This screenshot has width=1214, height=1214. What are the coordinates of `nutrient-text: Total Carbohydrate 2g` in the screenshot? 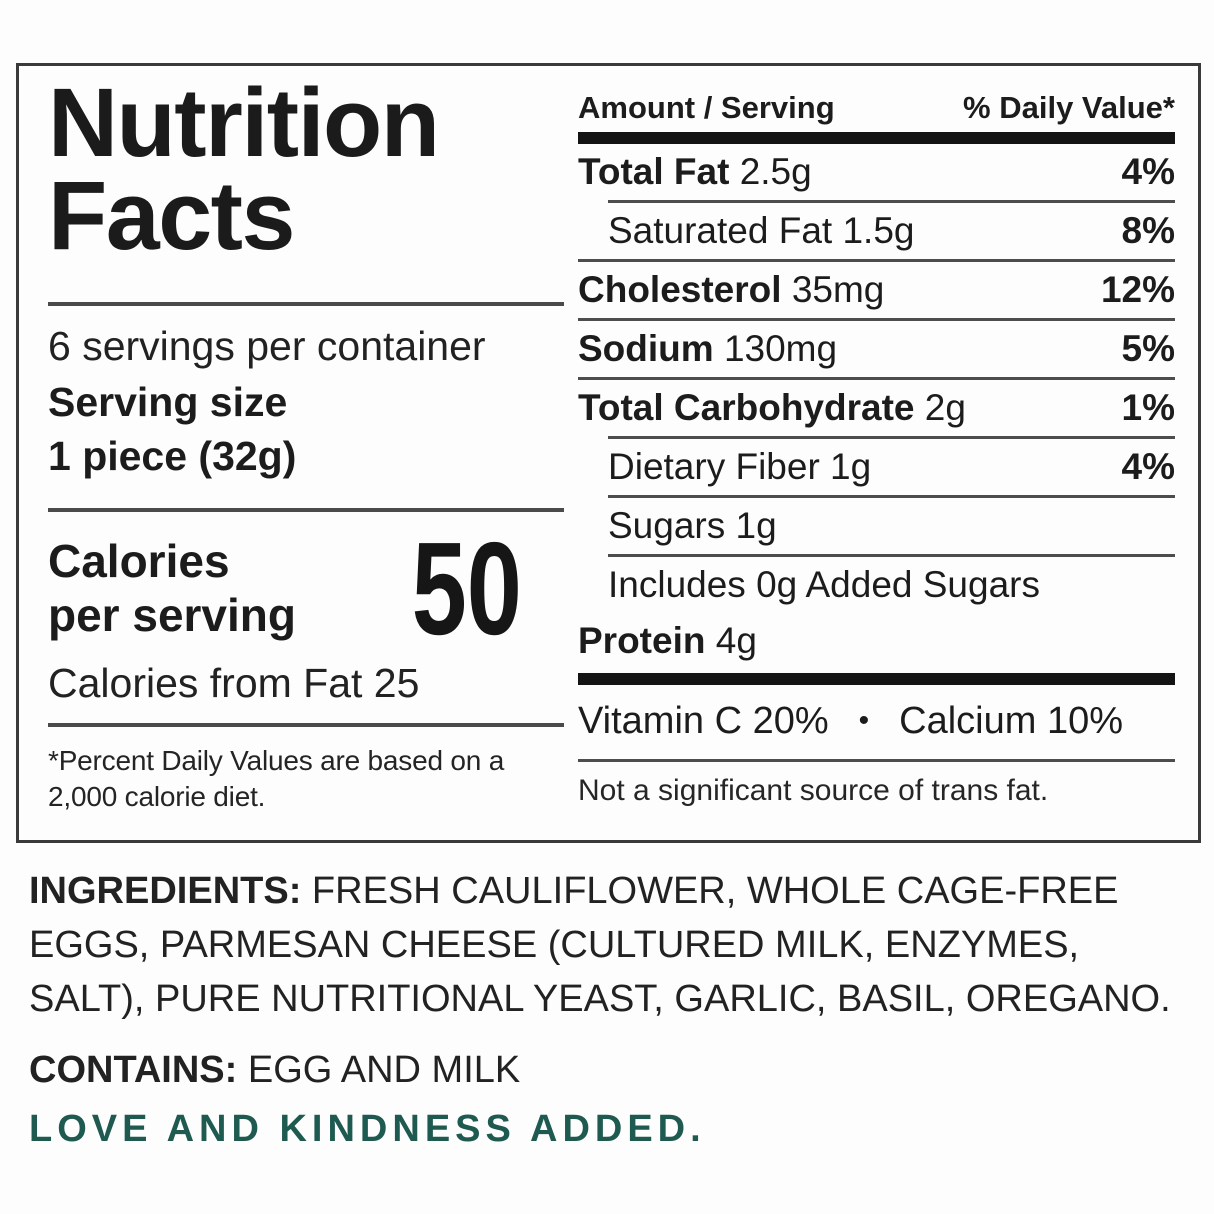 It's located at (772, 408).